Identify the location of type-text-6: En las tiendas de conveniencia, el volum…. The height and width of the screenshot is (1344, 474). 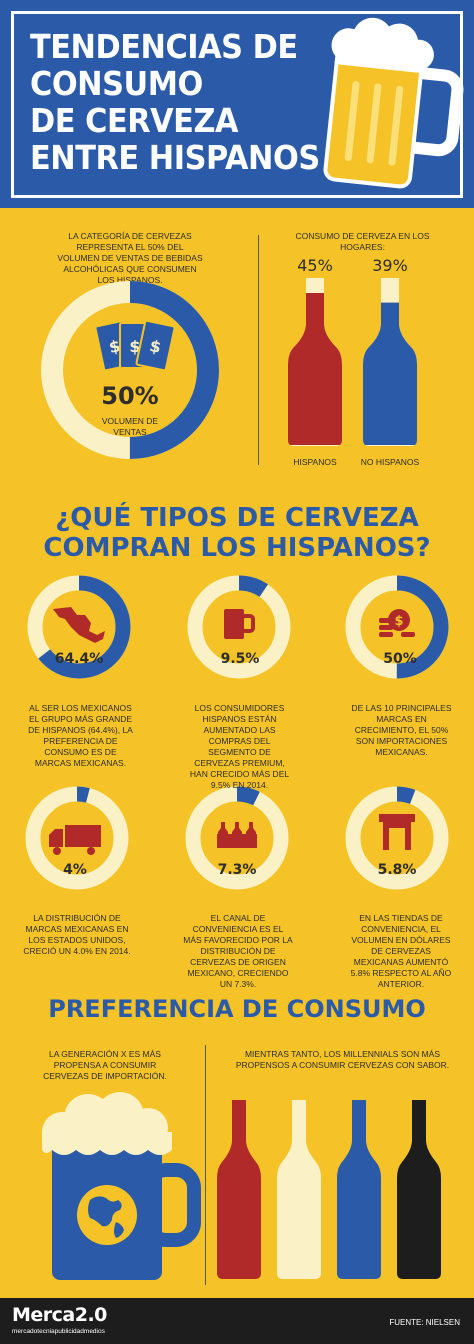
(401, 951).